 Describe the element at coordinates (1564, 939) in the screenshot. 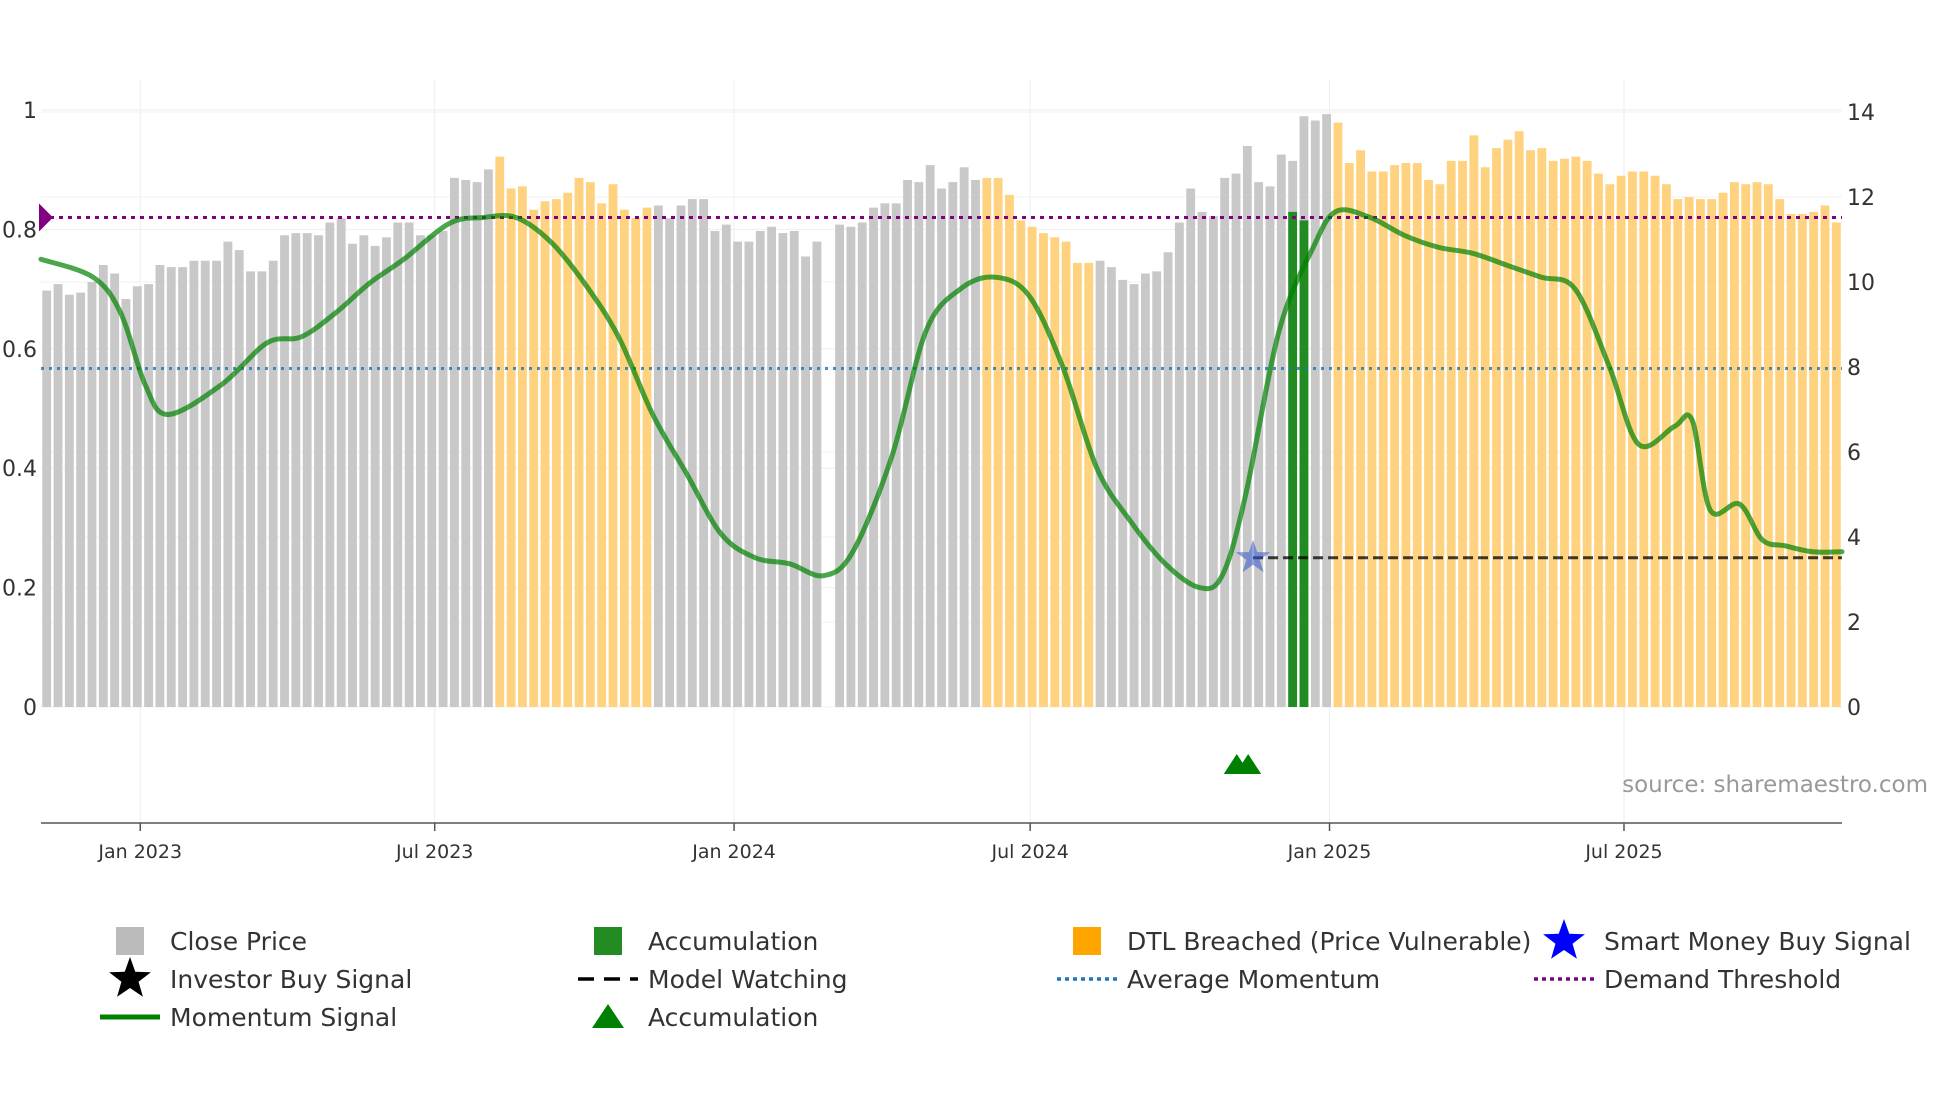

I see `legend-star-icon` at that location.